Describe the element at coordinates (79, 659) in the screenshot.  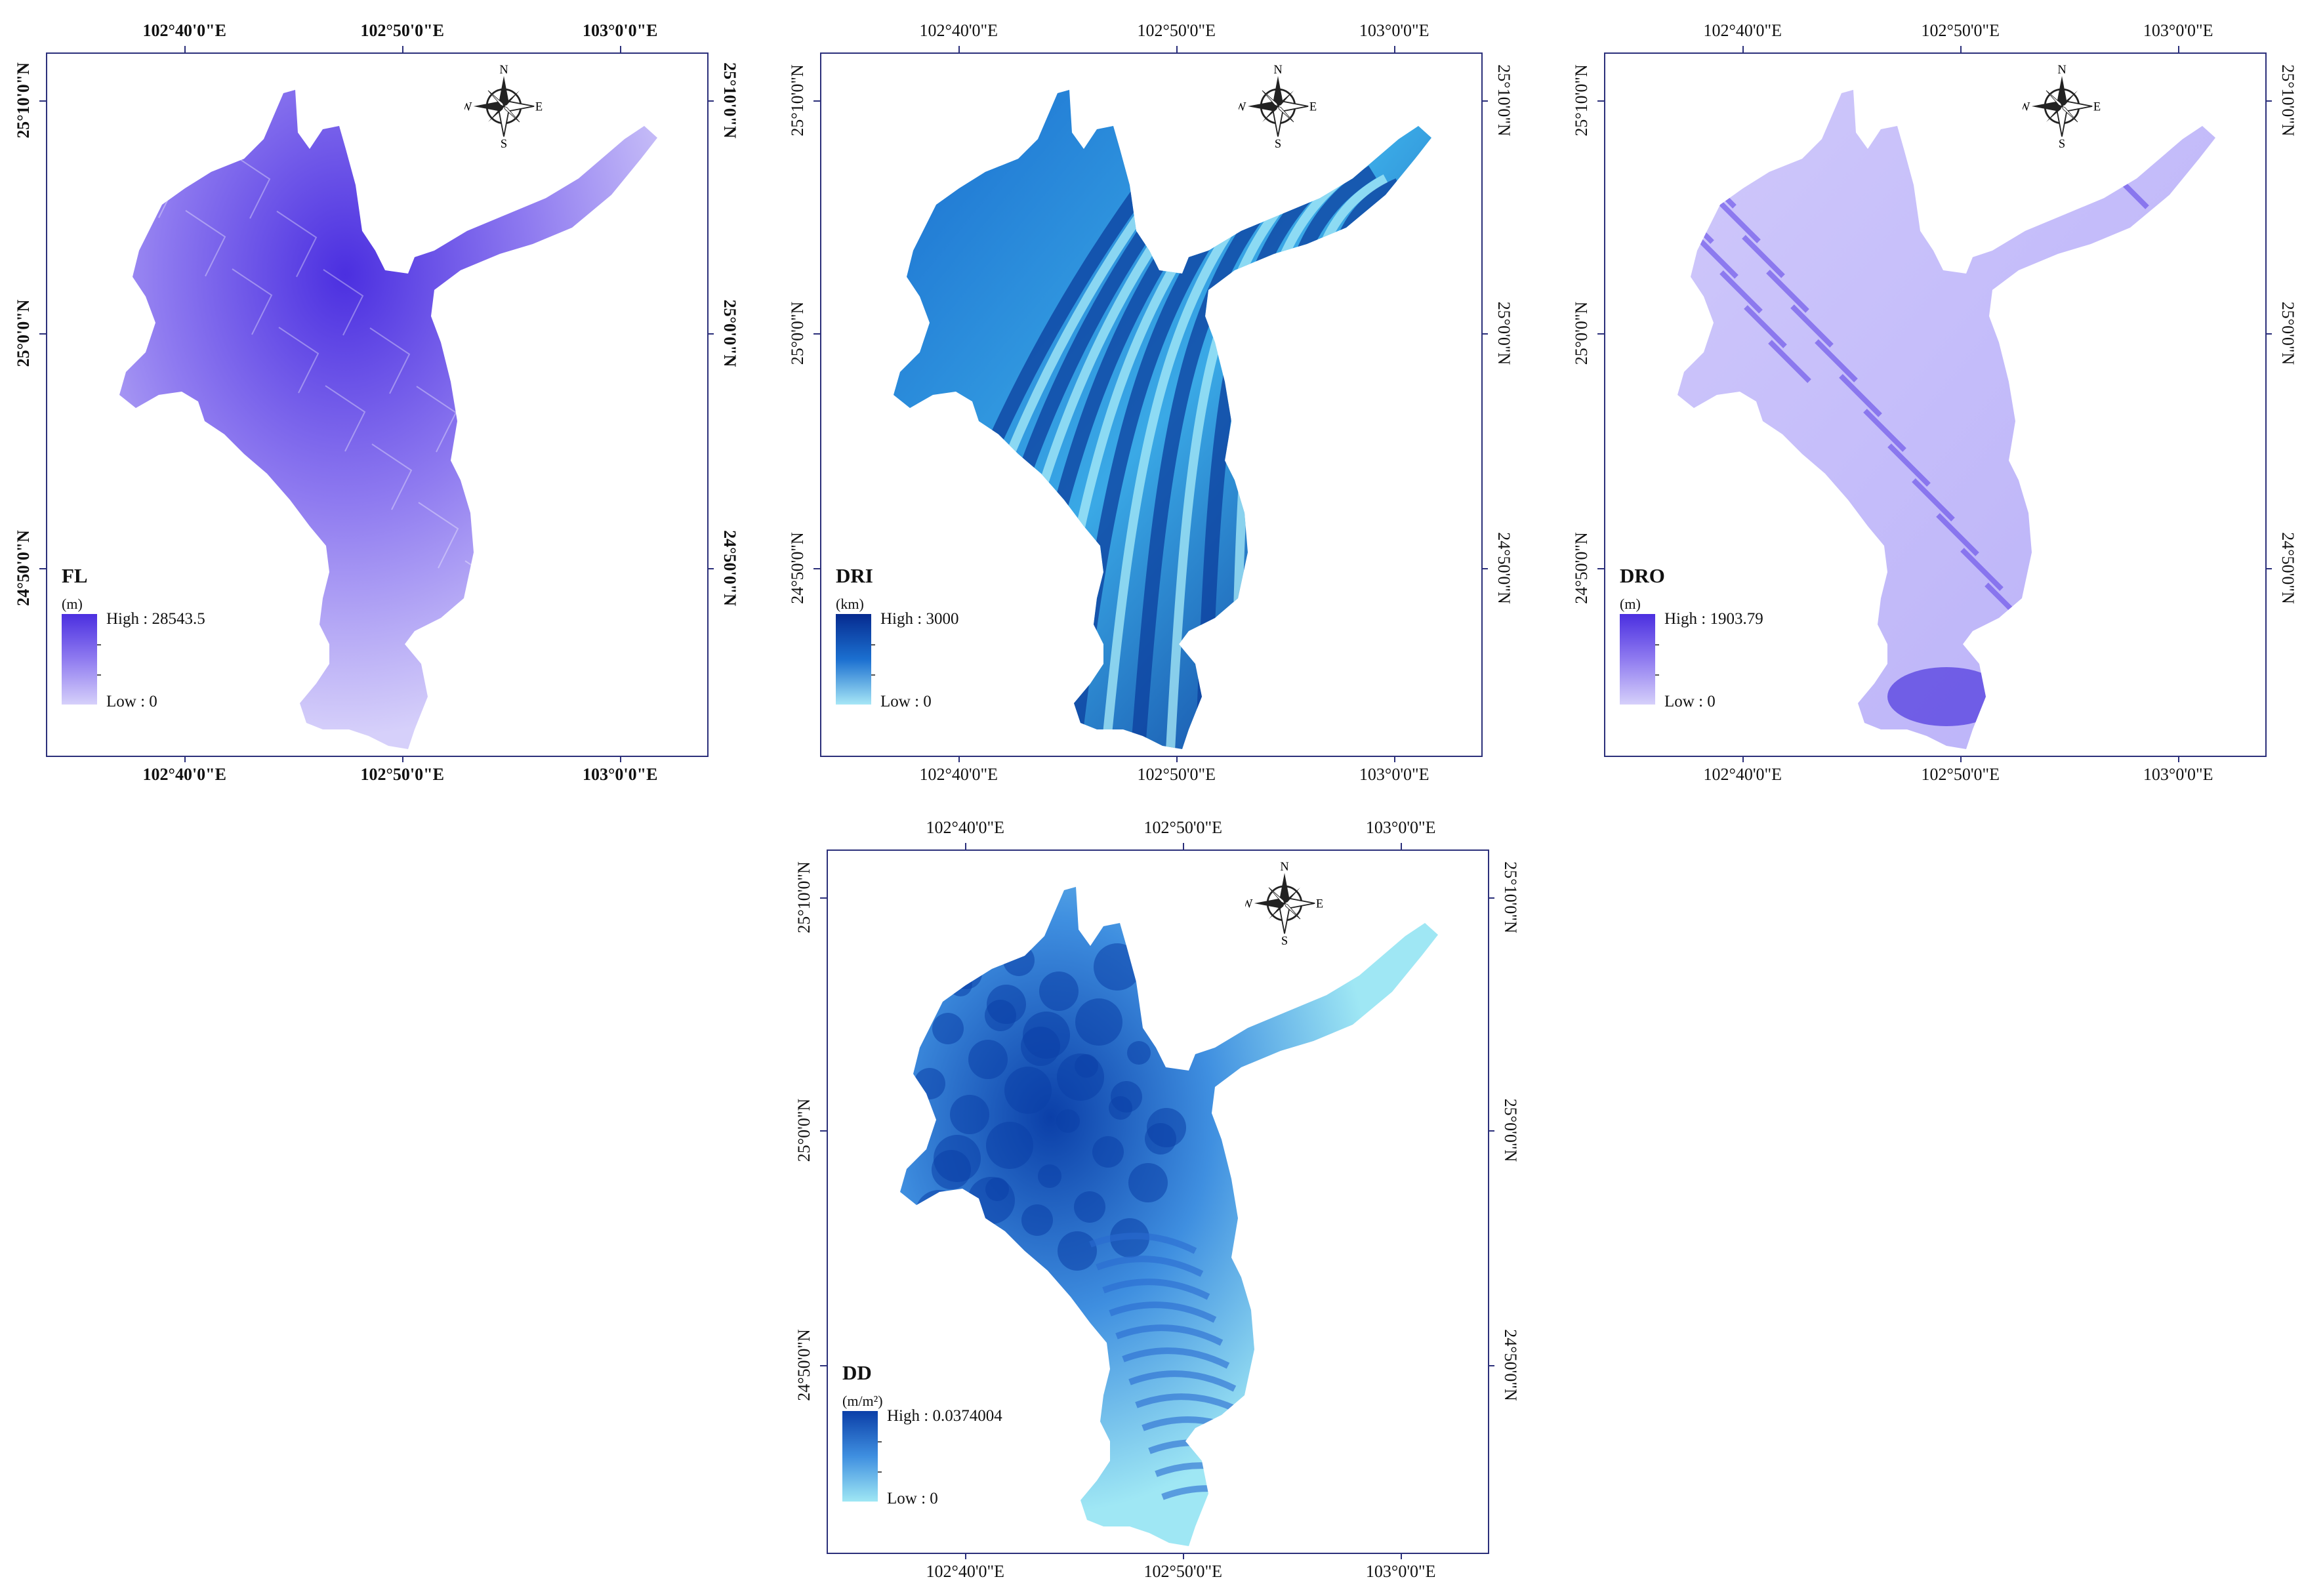
I see `legend-color-ramp` at that location.